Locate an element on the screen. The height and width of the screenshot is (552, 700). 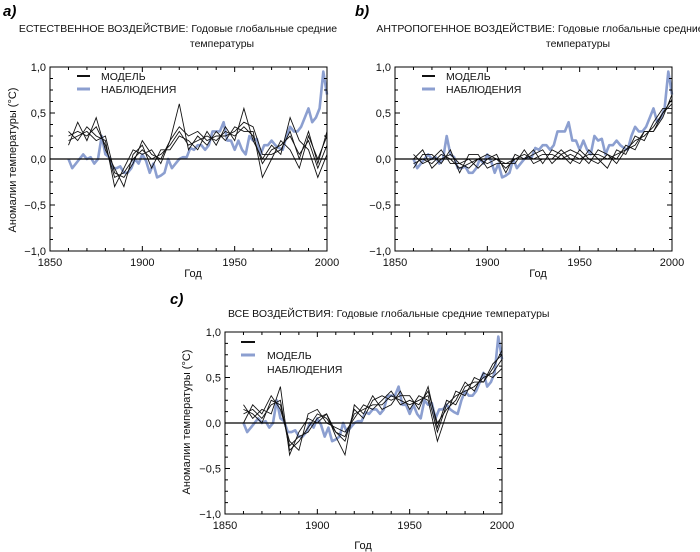
panel-b-y-tick-label: −1,0 is located at coordinates (380, 252).